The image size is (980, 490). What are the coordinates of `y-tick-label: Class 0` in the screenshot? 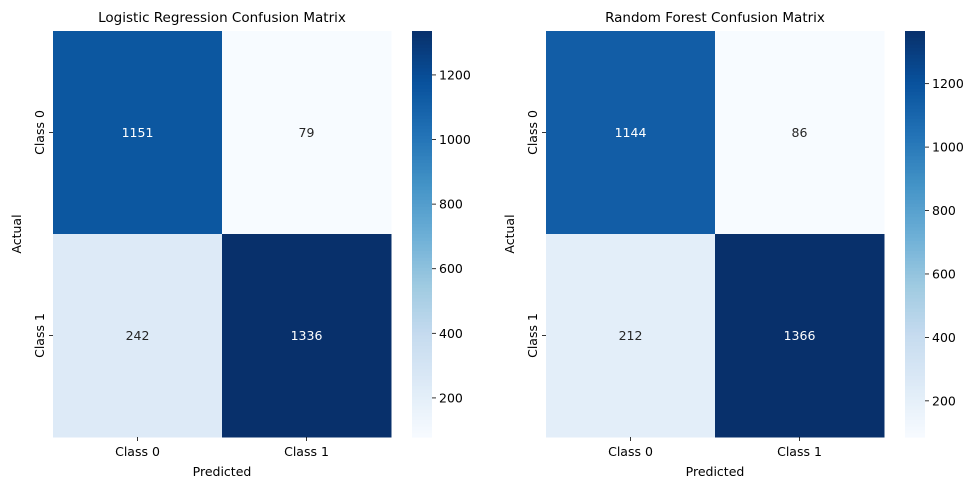 It's located at (39, 132).